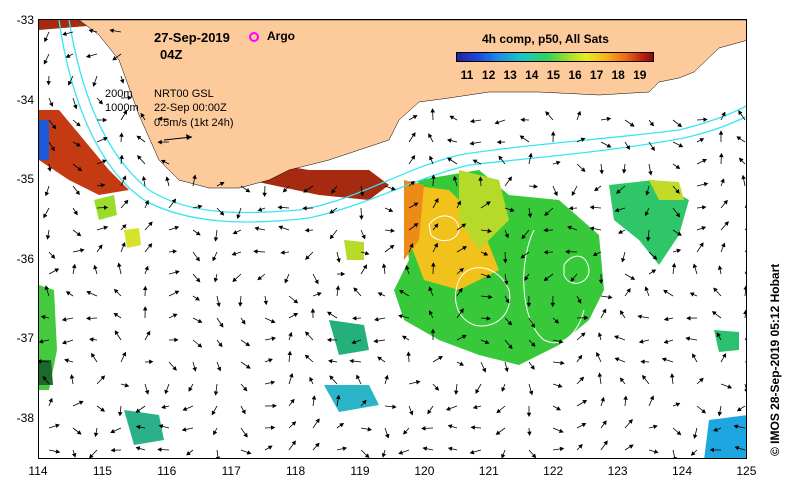 This screenshot has width=790, height=492. I want to click on y-tick-label: -38, so click(25, 417).